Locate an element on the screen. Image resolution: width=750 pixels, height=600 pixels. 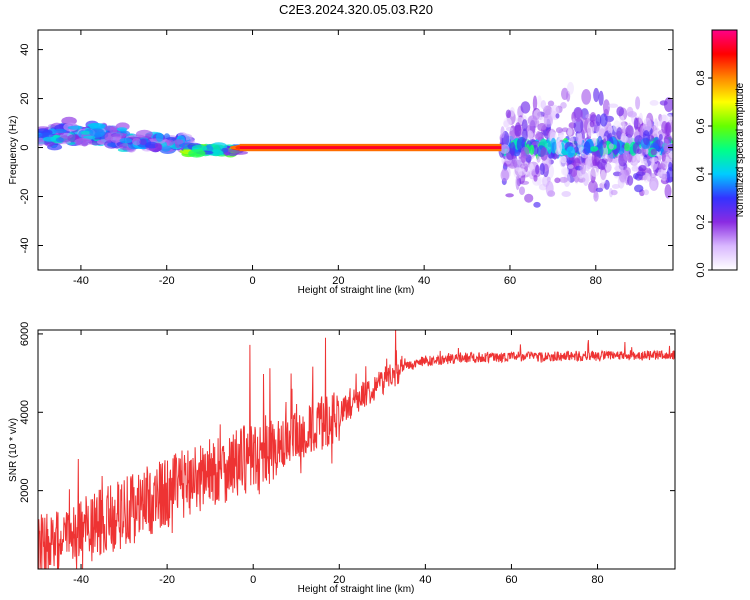
colorbar-tick-label: 0.8 is located at coordinates (701, 77).